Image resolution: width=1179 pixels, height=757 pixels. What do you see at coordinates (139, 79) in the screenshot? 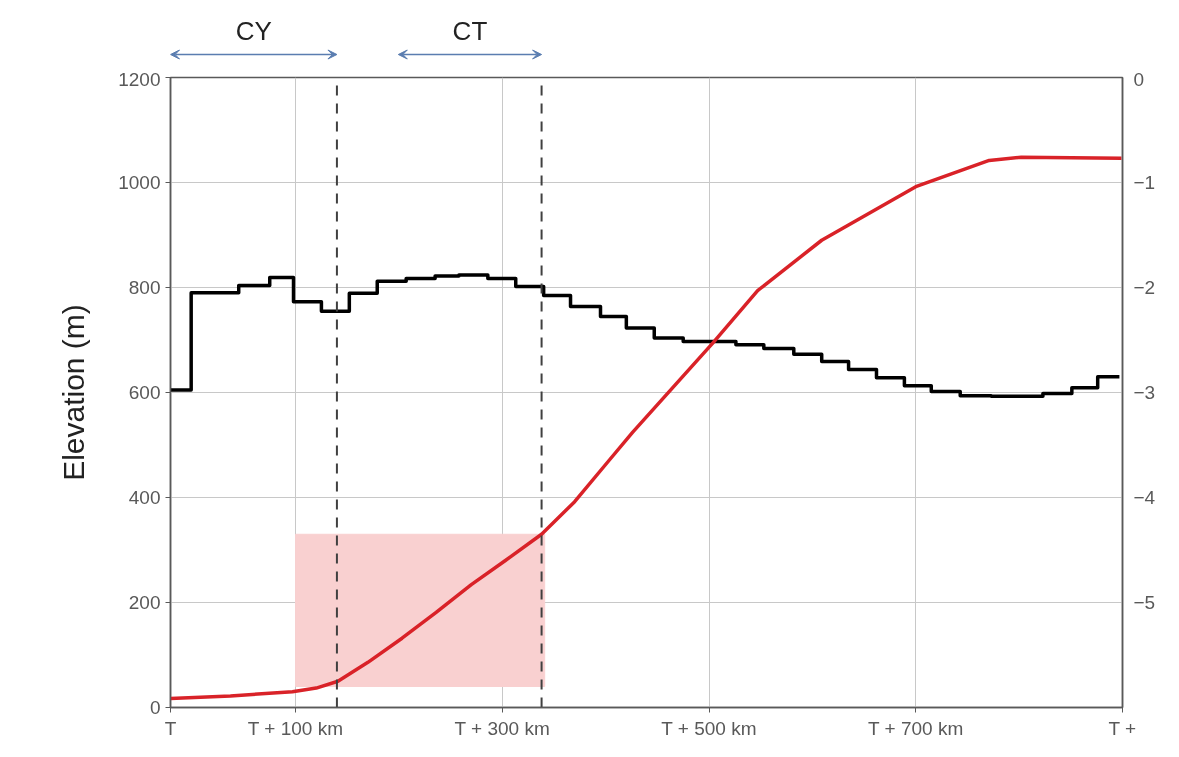
I see `y-tick-label: 1200` at bounding box center [139, 79].